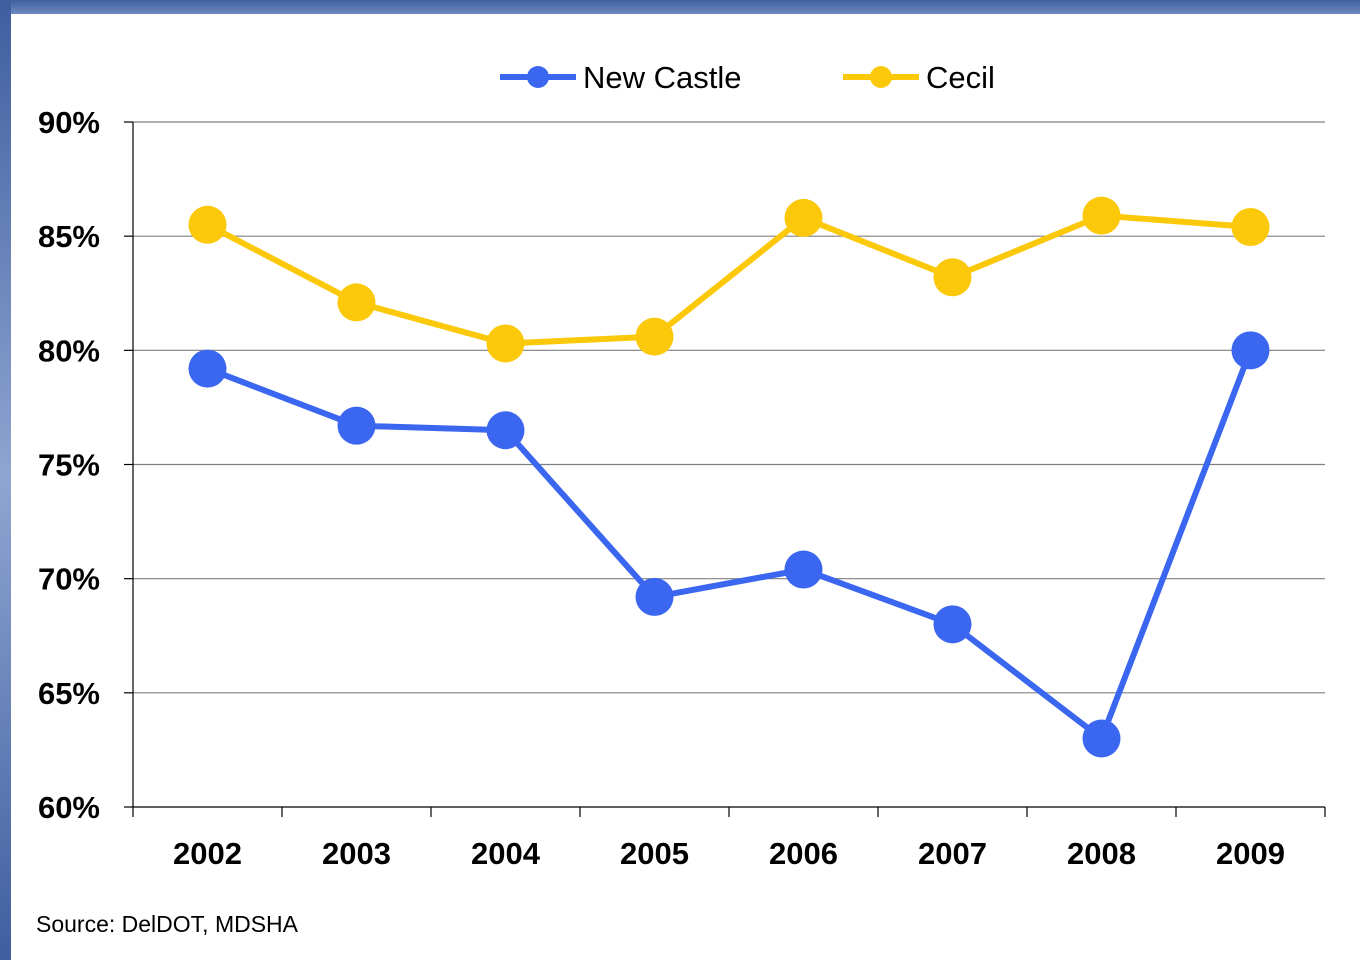 The image size is (1360, 960). Describe the element at coordinates (356, 853) in the screenshot. I see `x-tick-label: 2003` at that location.